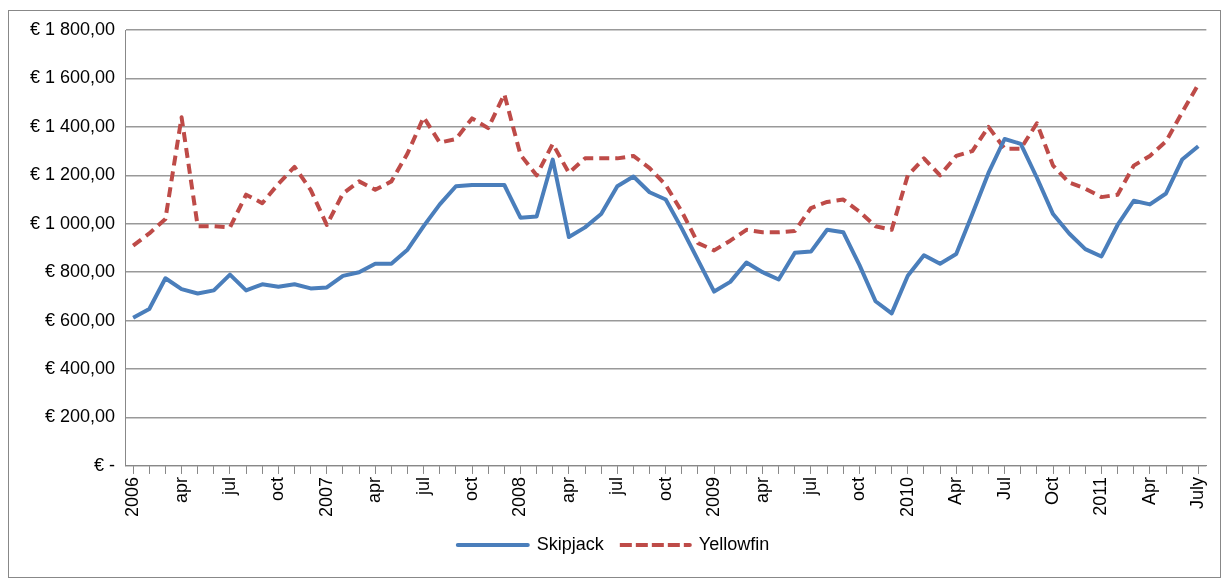  I want to click on y-tick-label: € 200,00, so click(80, 416).